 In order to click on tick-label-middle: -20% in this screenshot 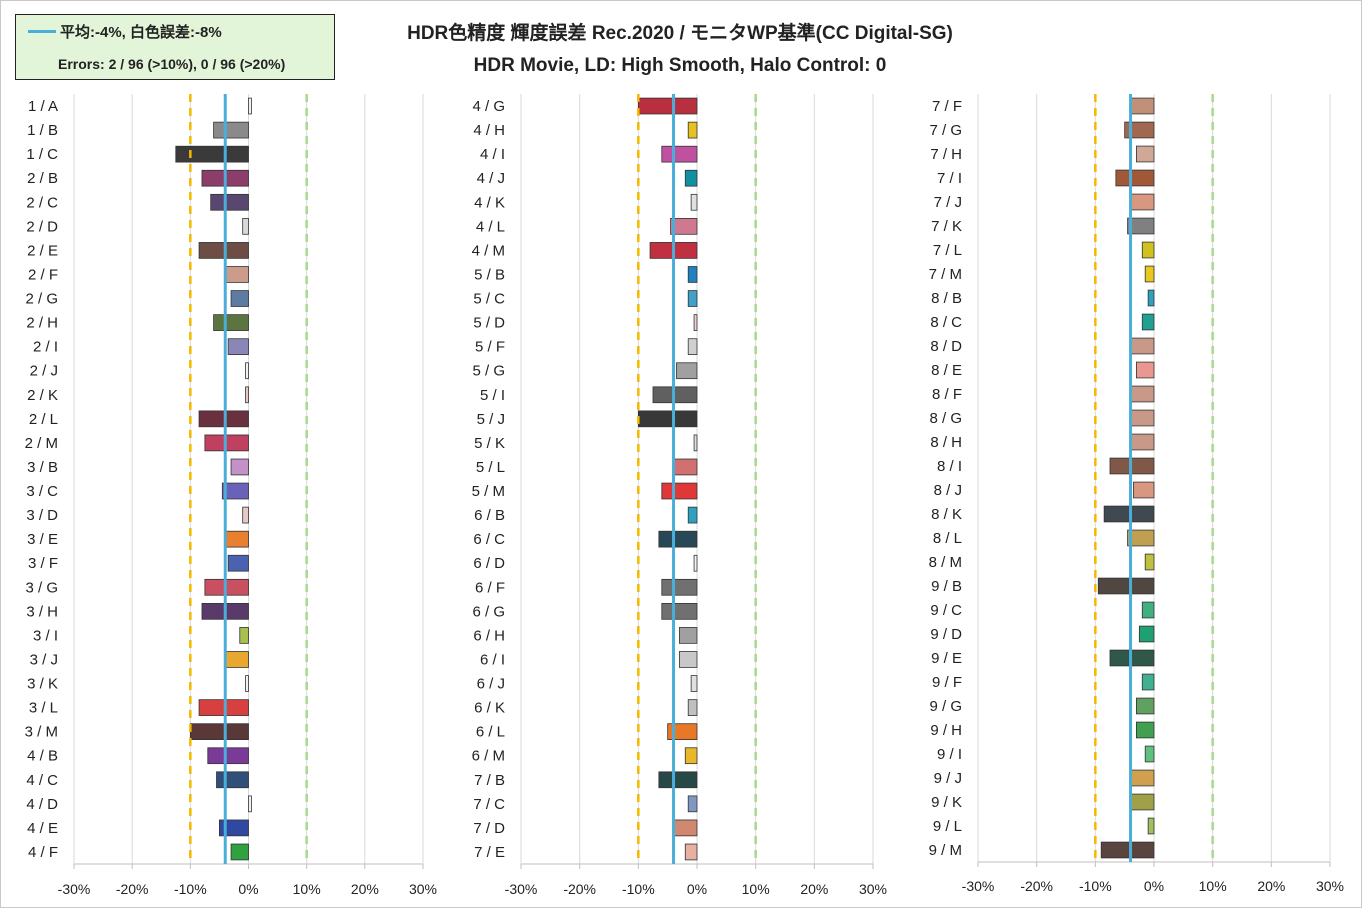, I will do `click(579, 889)`.